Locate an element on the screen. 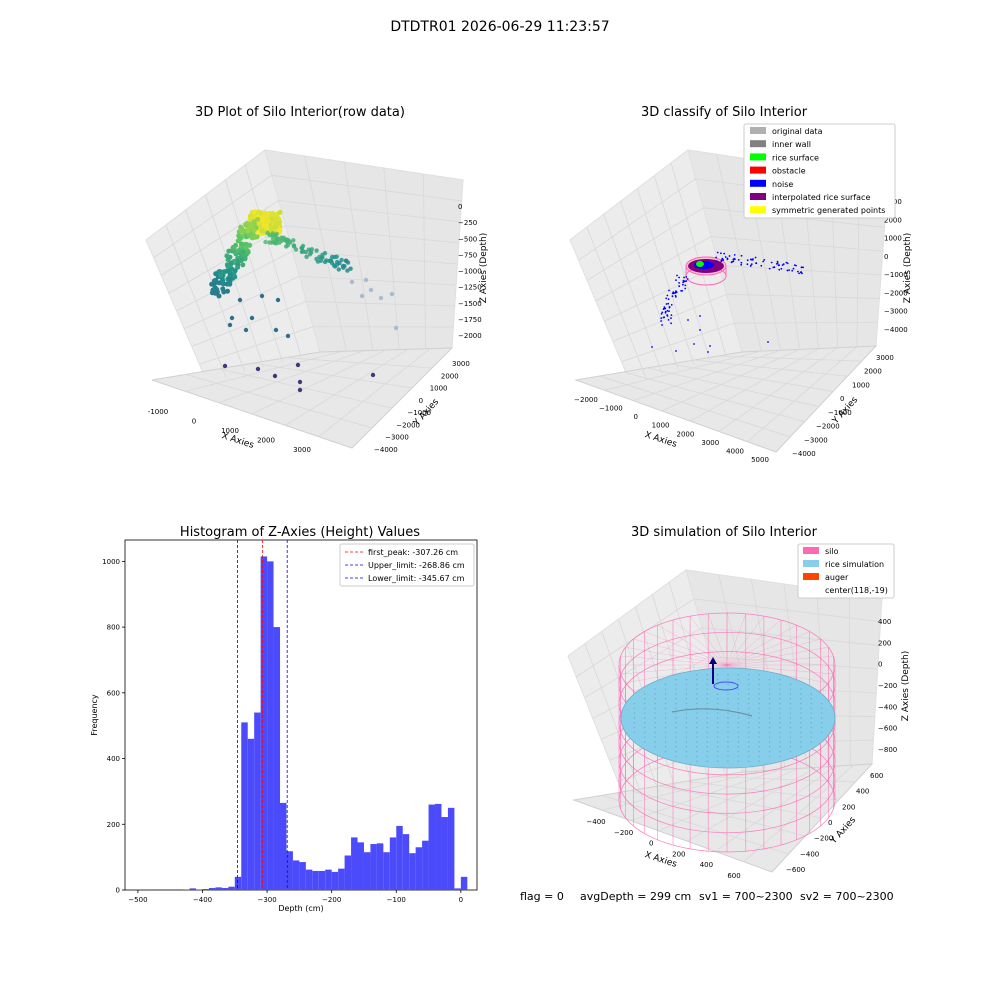 Image resolution: width=1000 pixels, height=1000 pixels. z_ticks-tick: −1250 is located at coordinates (470, 288).